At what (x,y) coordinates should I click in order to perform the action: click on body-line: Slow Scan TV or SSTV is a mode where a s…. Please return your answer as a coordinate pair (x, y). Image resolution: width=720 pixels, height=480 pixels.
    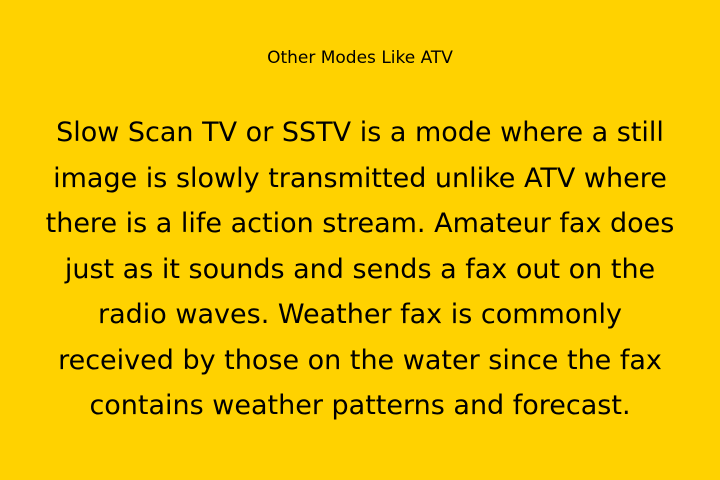
    Looking at the image, I should click on (360, 132).